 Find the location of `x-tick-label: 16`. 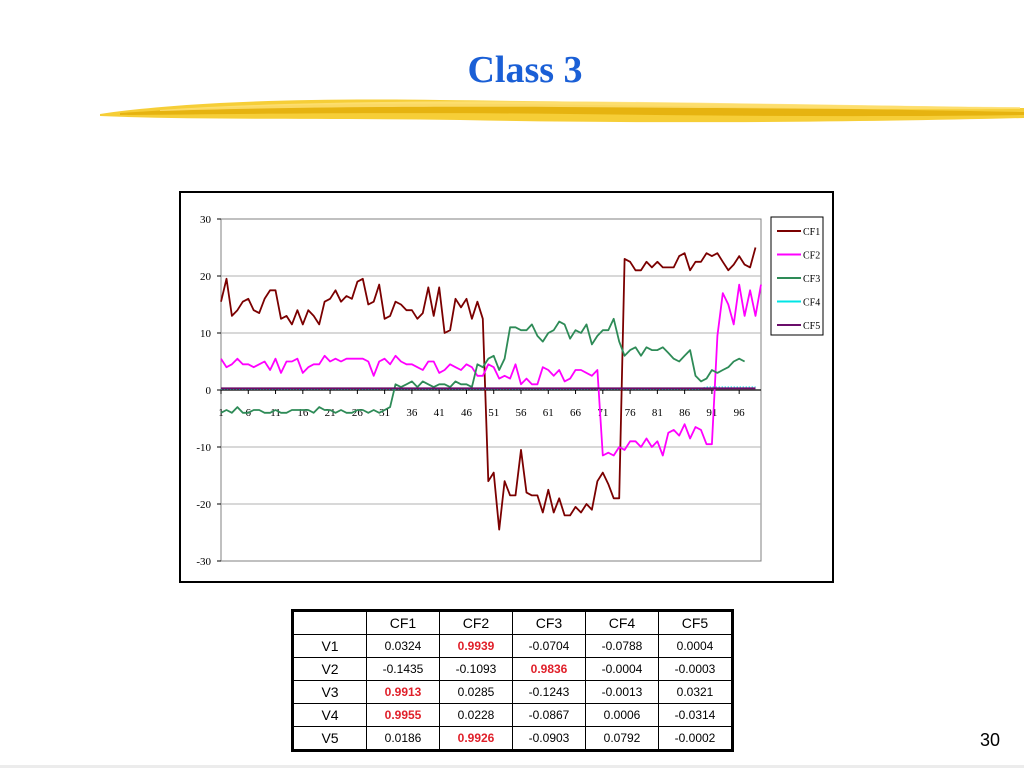

x-tick-label: 16 is located at coordinates (303, 413).